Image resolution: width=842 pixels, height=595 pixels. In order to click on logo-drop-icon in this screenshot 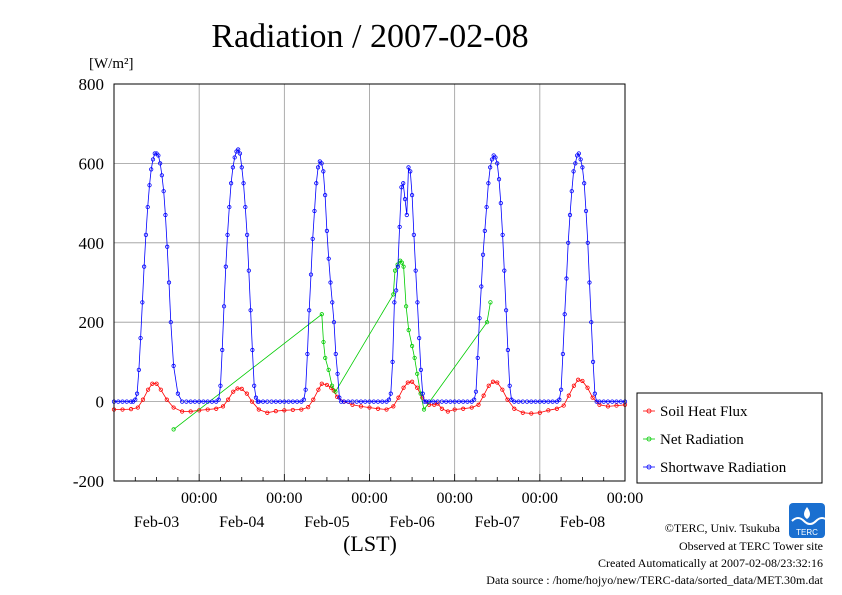, I will do `click(807, 513)`.